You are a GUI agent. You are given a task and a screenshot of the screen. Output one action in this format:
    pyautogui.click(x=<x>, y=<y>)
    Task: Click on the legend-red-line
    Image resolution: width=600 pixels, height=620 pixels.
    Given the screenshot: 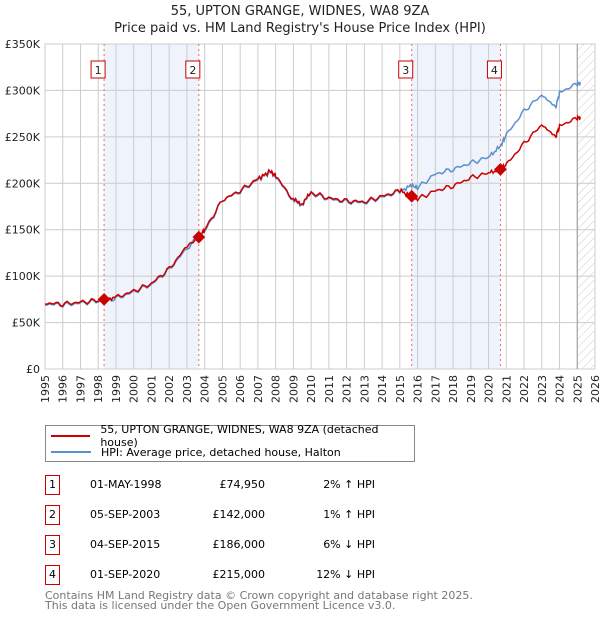 What is the action you would take?
    pyautogui.click(x=71, y=436)
    